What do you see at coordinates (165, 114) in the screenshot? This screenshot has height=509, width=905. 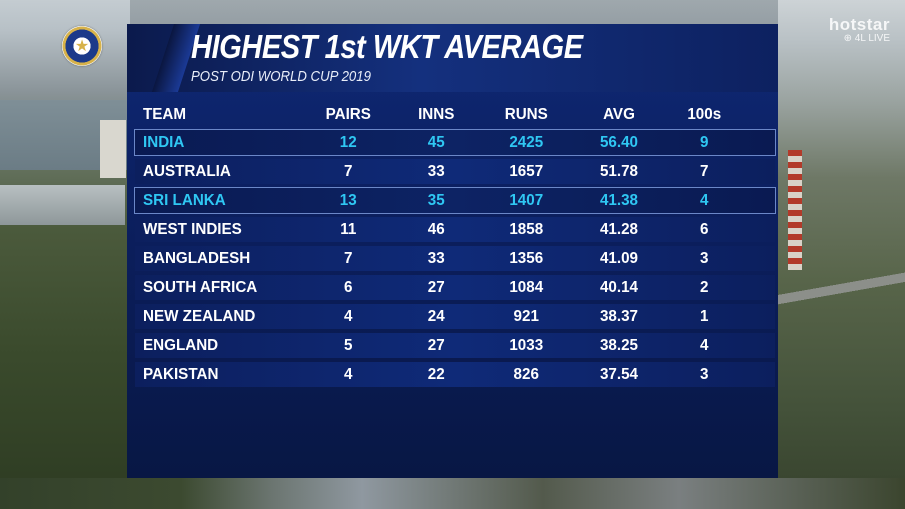 I see `header-team: TEAM` at bounding box center [165, 114].